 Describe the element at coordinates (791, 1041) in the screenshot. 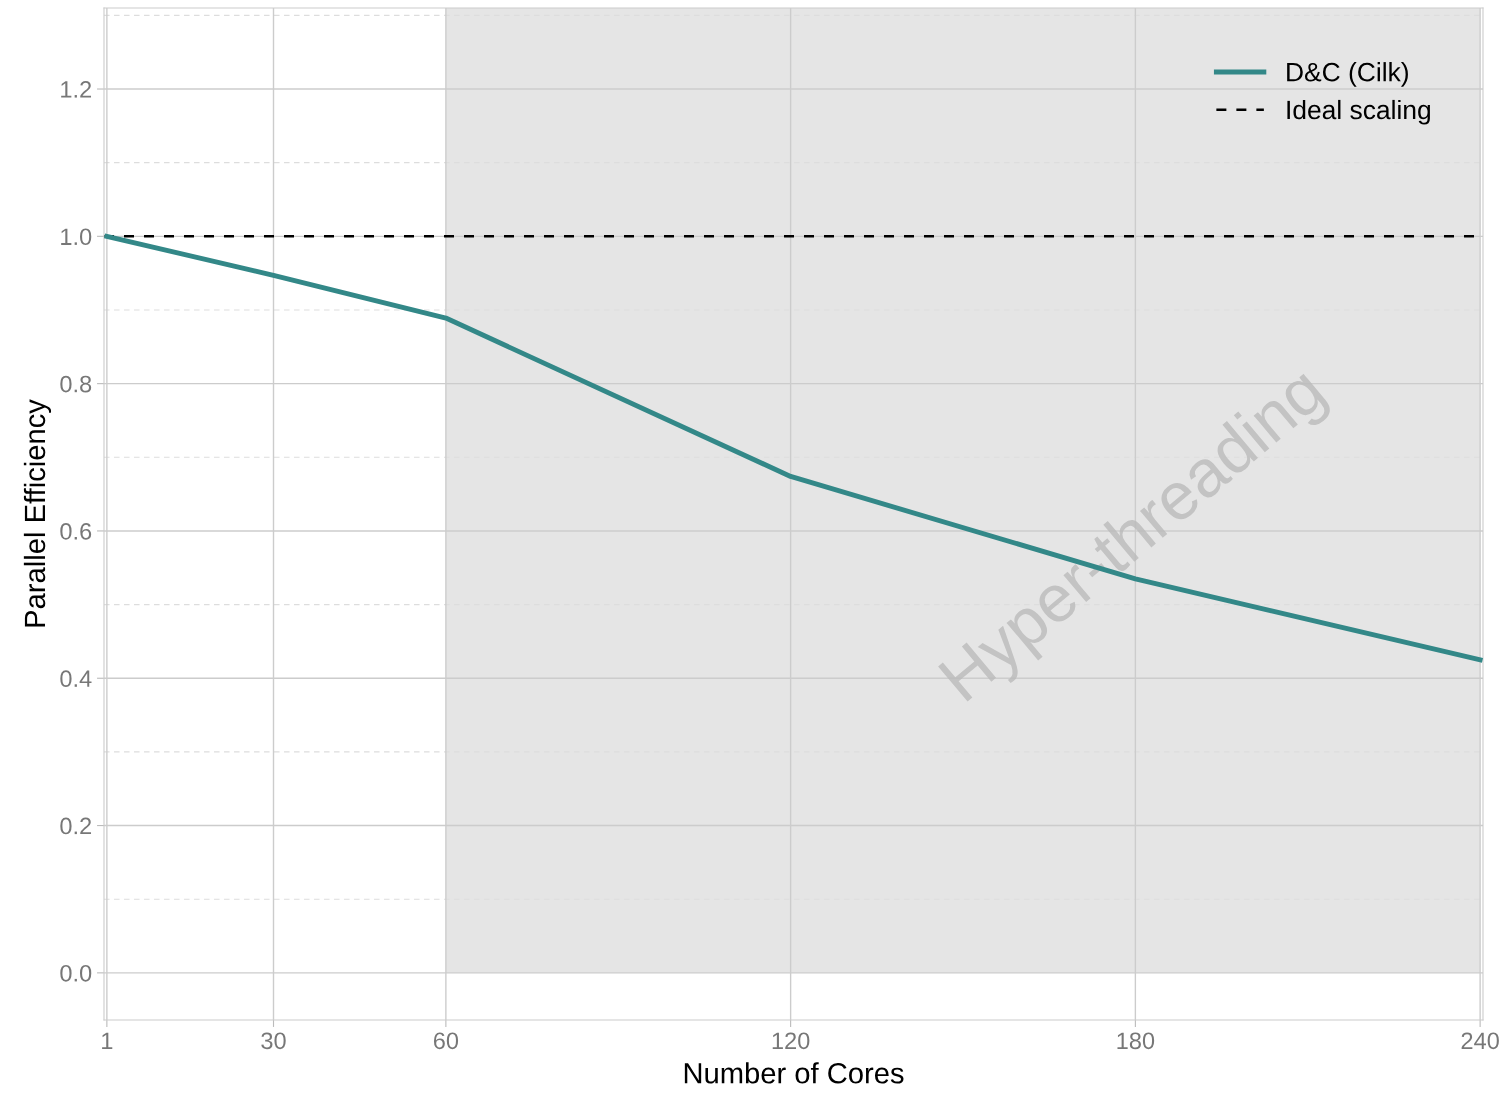

I see `x-tick-label: 120` at that location.